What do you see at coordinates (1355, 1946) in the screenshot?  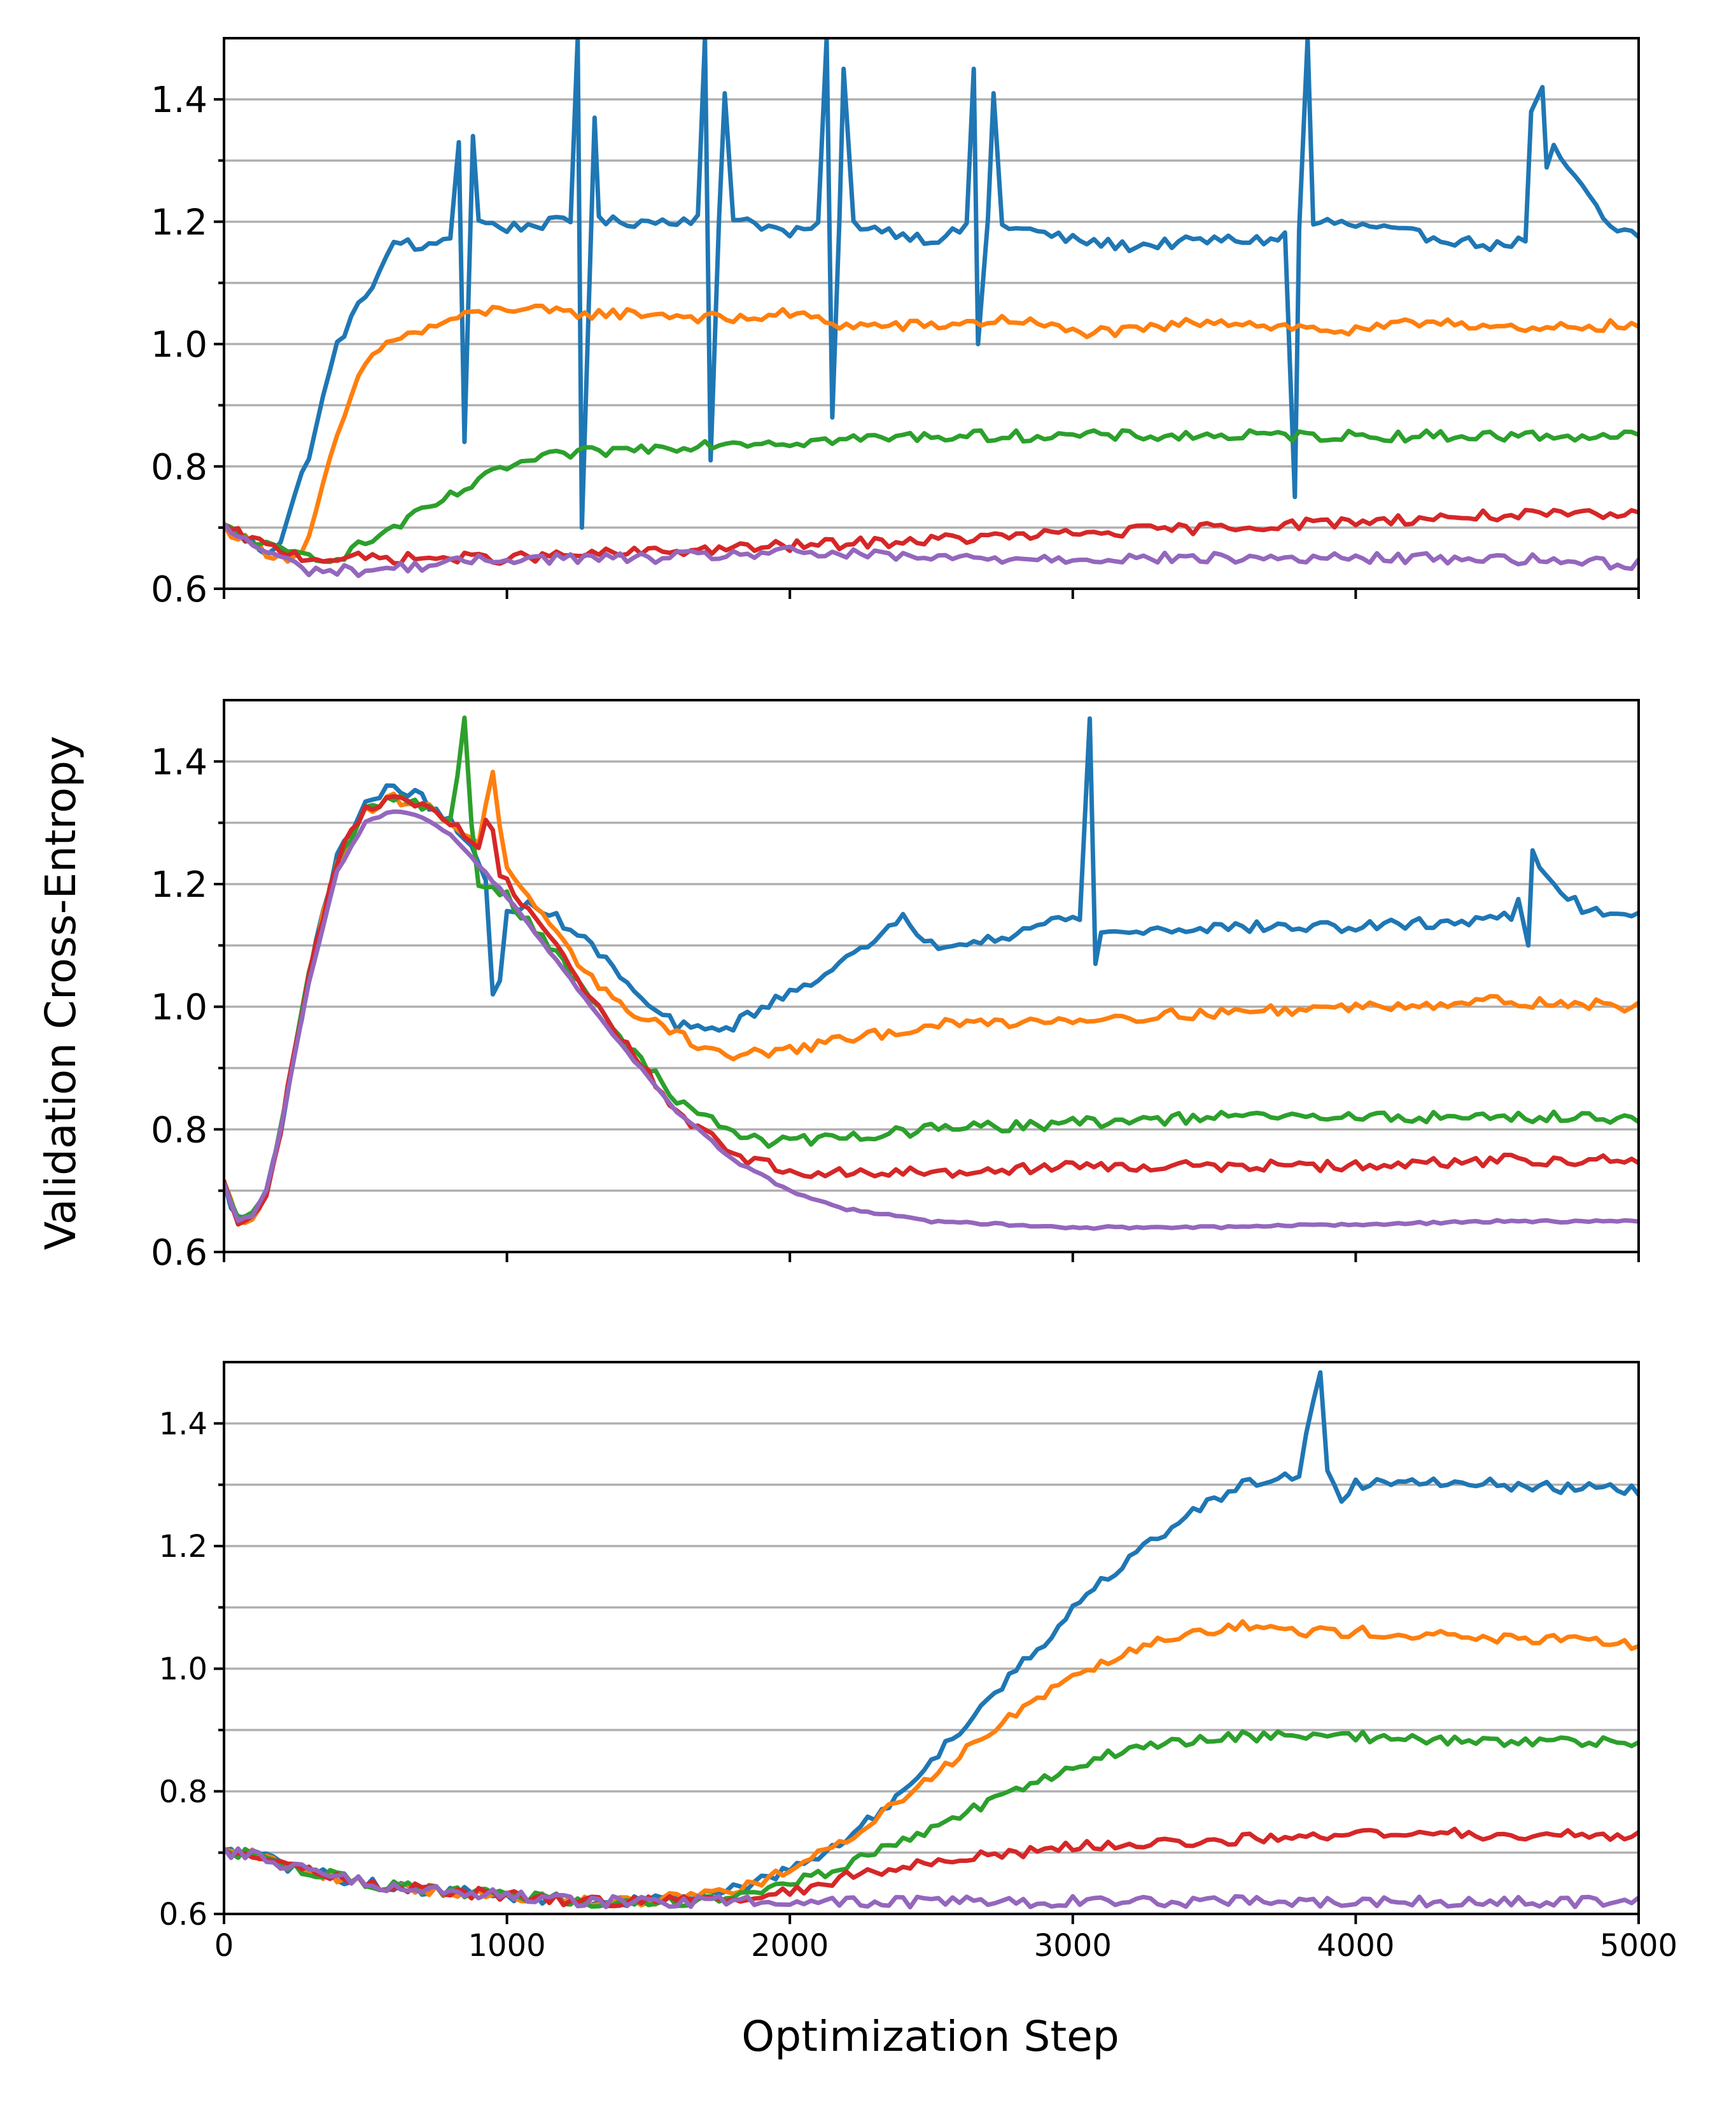 I see `x-tick-label: 4000` at bounding box center [1355, 1946].